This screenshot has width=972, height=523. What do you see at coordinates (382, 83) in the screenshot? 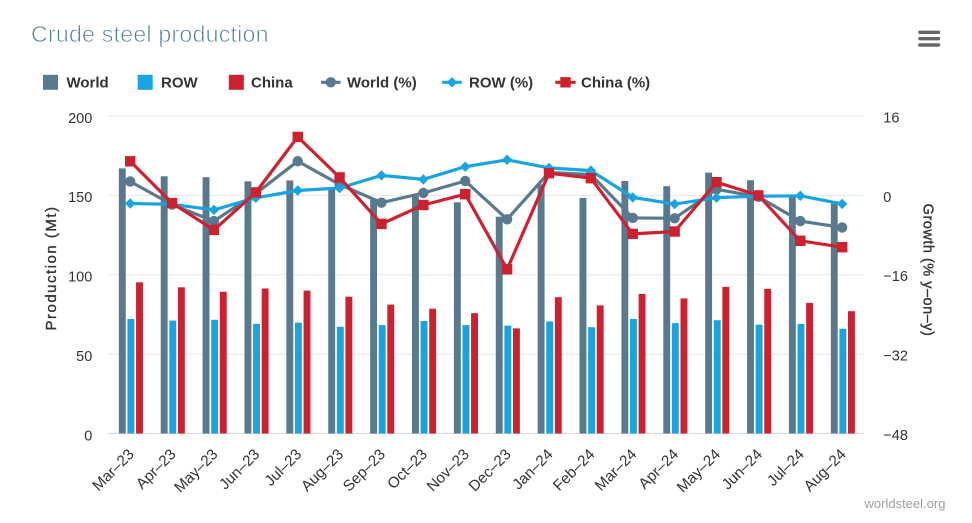
I see `svg-text: World (%)` at bounding box center [382, 83].